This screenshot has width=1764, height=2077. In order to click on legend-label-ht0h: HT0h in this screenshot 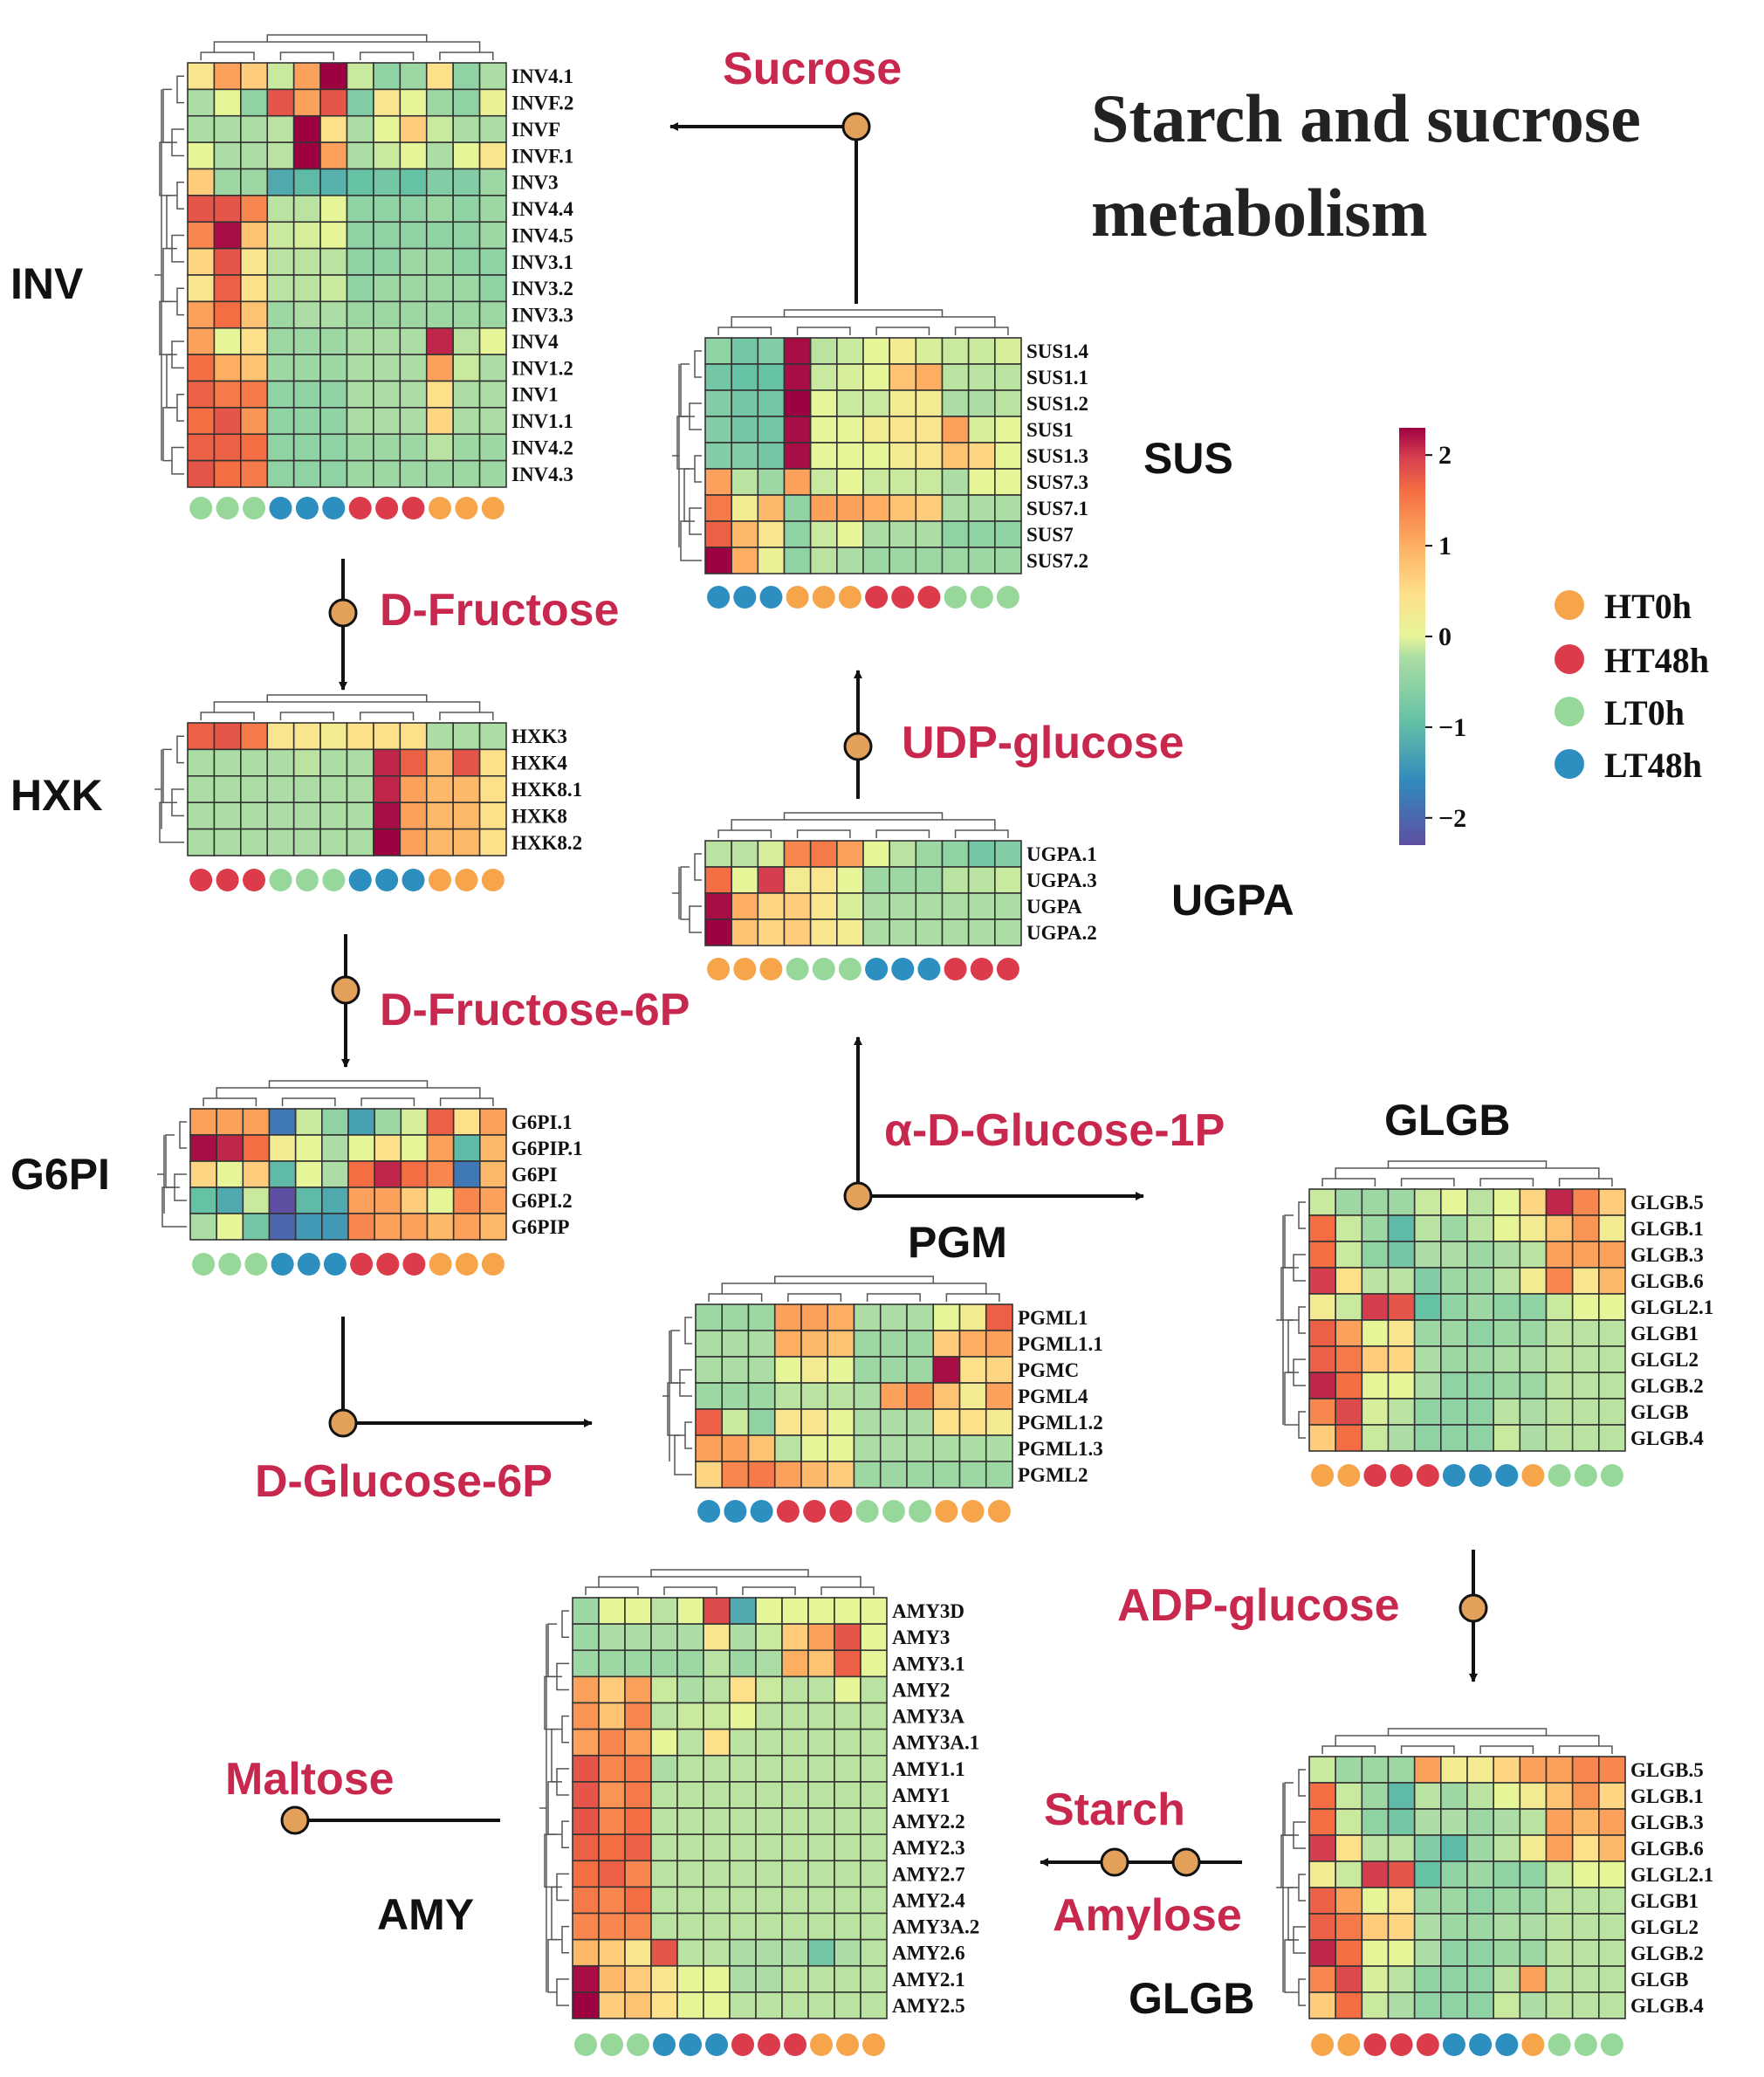, I will do `click(1648, 606)`.